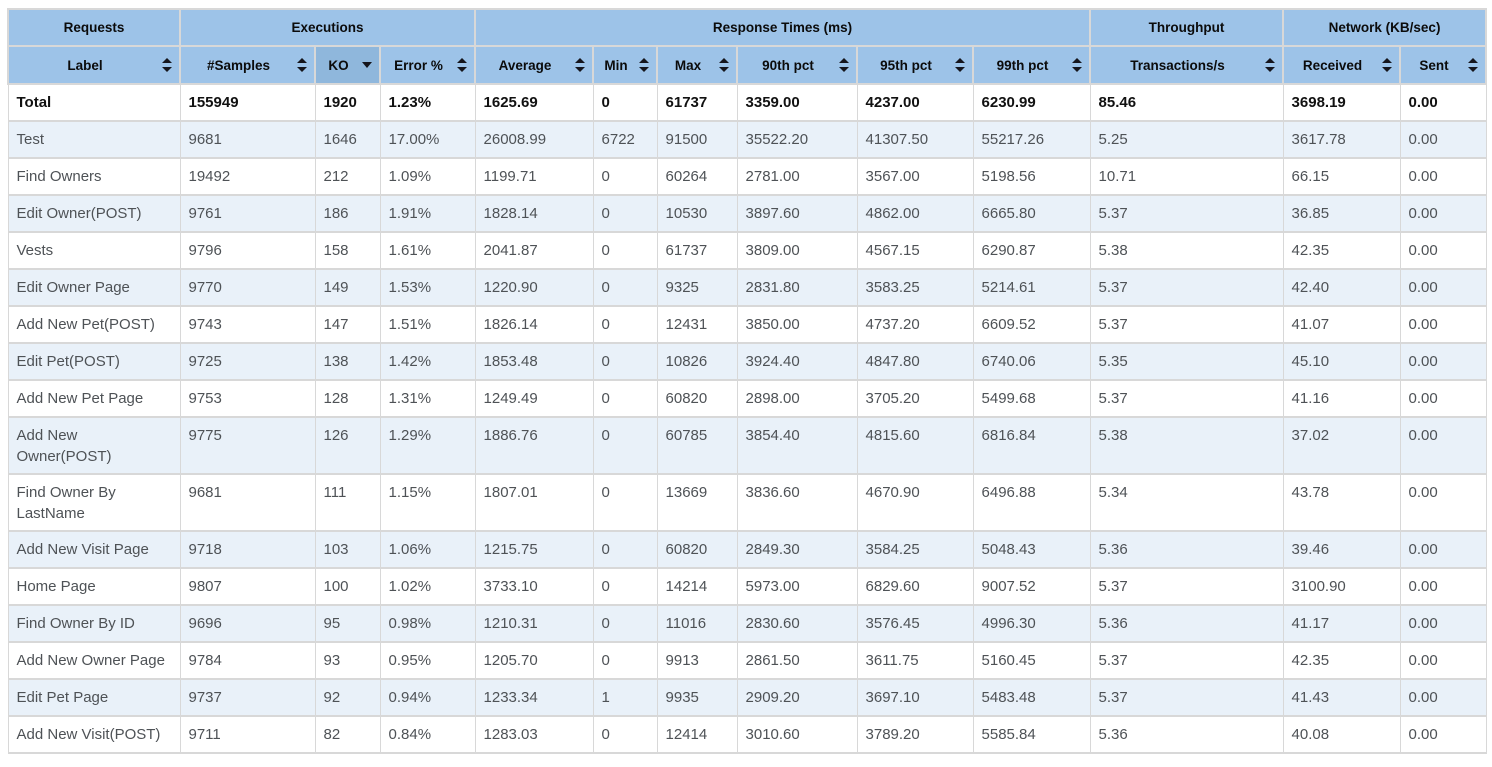 This screenshot has height=767, width=1492. Describe the element at coordinates (1186, 250) in the screenshot. I see `cell-transactions-s: 5.38` at that location.